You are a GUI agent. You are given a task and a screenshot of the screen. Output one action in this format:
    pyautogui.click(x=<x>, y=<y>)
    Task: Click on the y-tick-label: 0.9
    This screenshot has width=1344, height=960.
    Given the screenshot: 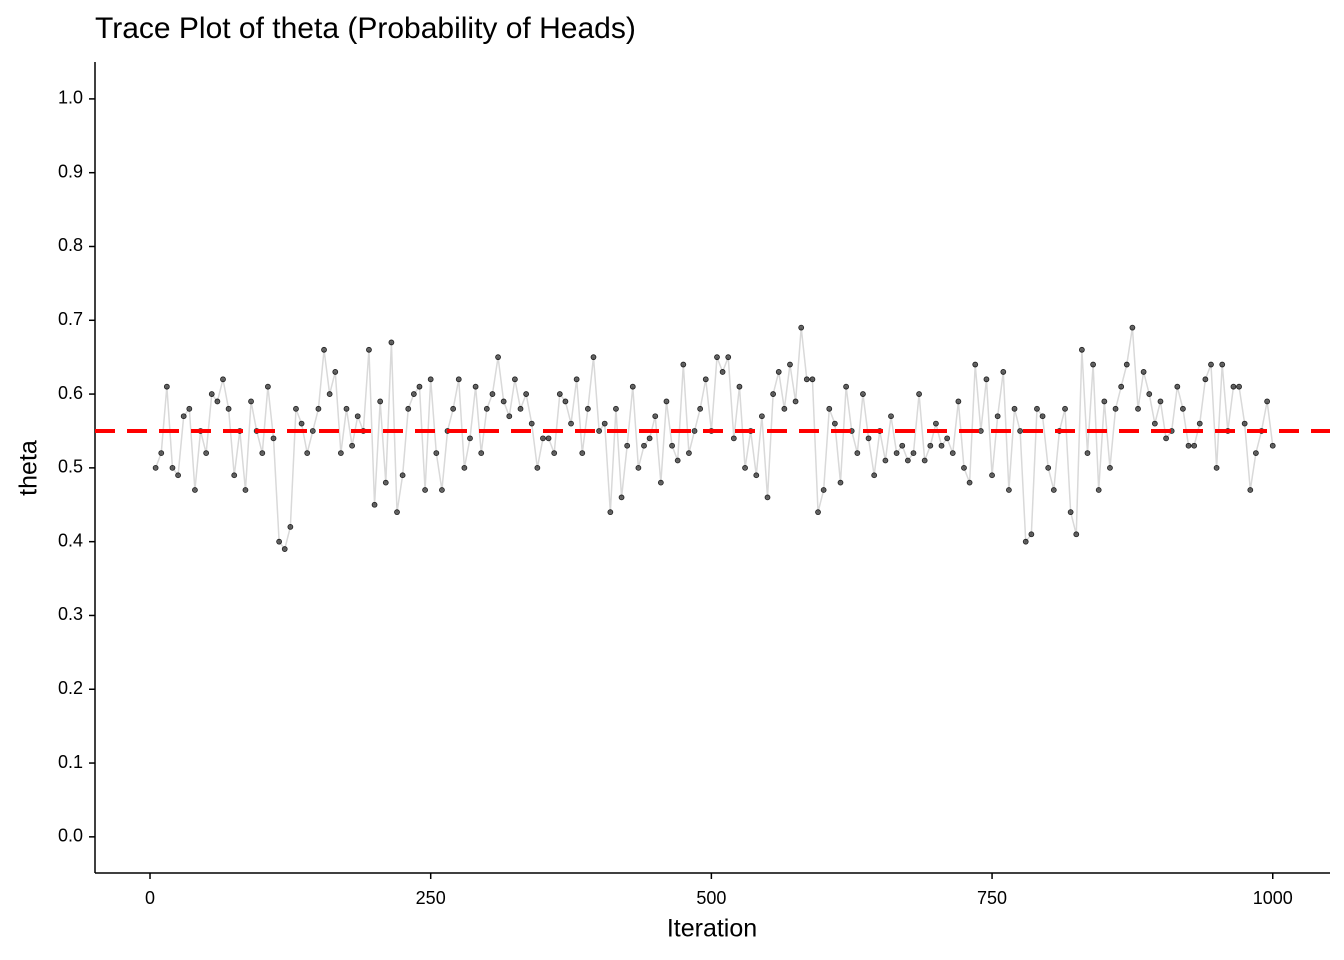 What is the action you would take?
    pyautogui.click(x=70, y=171)
    